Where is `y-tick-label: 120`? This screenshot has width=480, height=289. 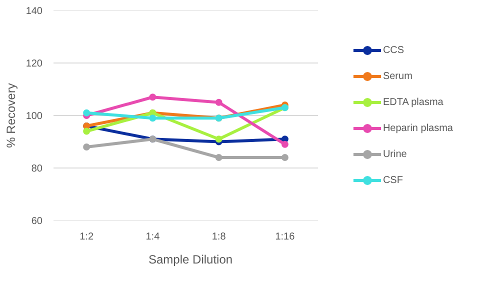
y-tick-label: 120 is located at coordinates (34, 64).